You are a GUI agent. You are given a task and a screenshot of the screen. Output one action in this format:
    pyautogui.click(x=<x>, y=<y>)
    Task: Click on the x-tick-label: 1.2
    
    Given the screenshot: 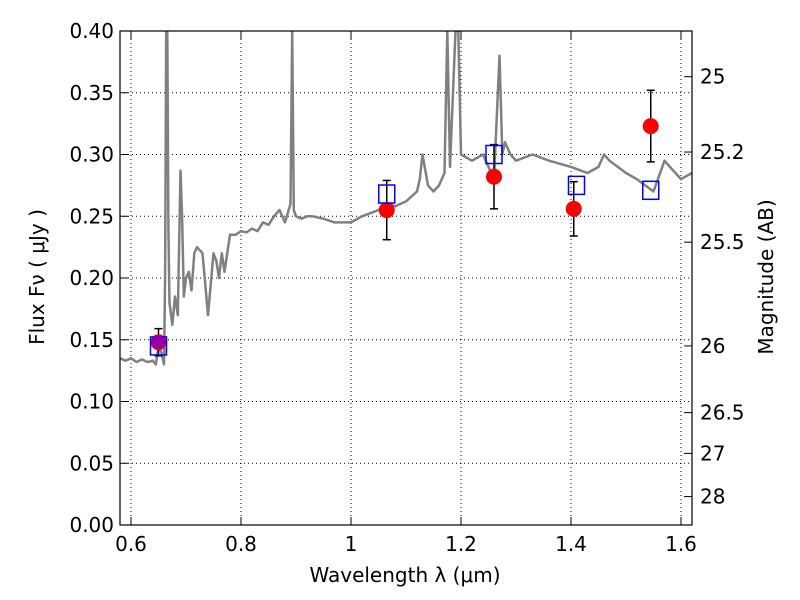 What is the action you would take?
    pyautogui.click(x=461, y=544)
    